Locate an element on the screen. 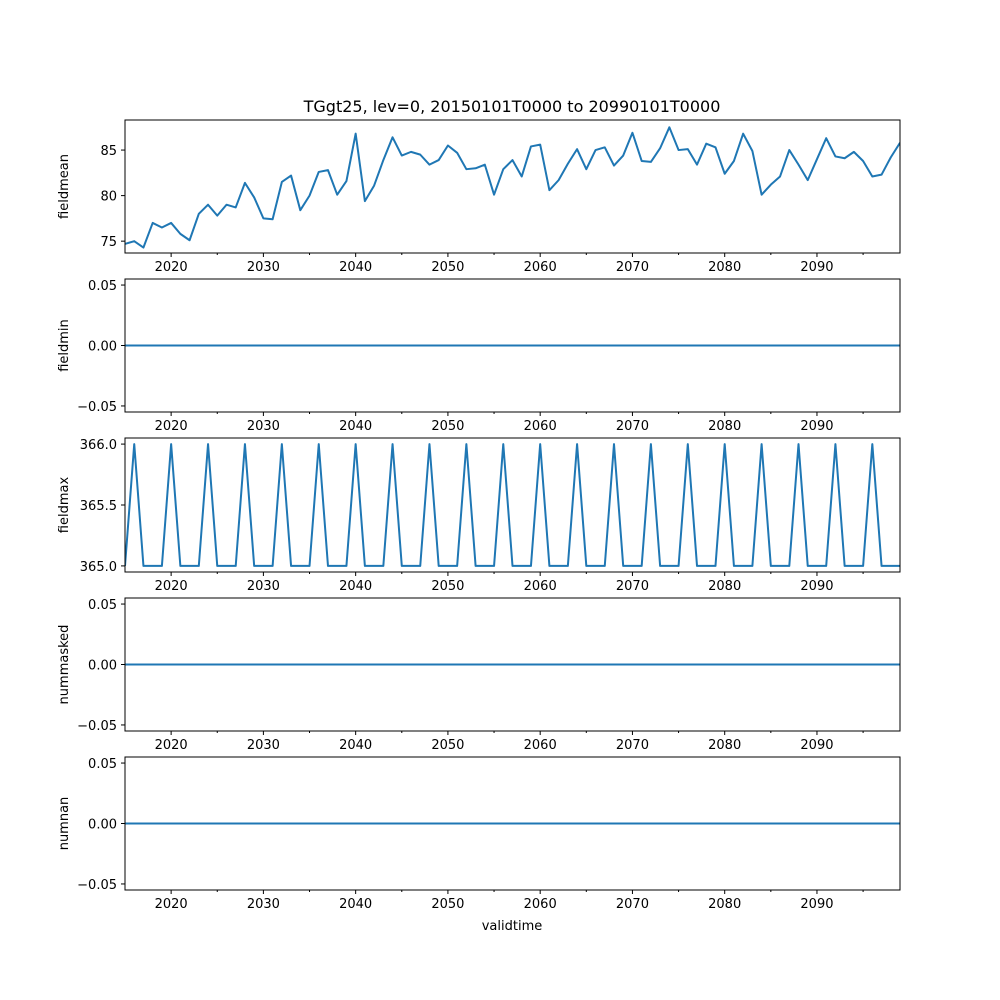 This screenshot has width=1000, height=1000. numnan-y-tick-label: 0.00 is located at coordinates (102, 825).